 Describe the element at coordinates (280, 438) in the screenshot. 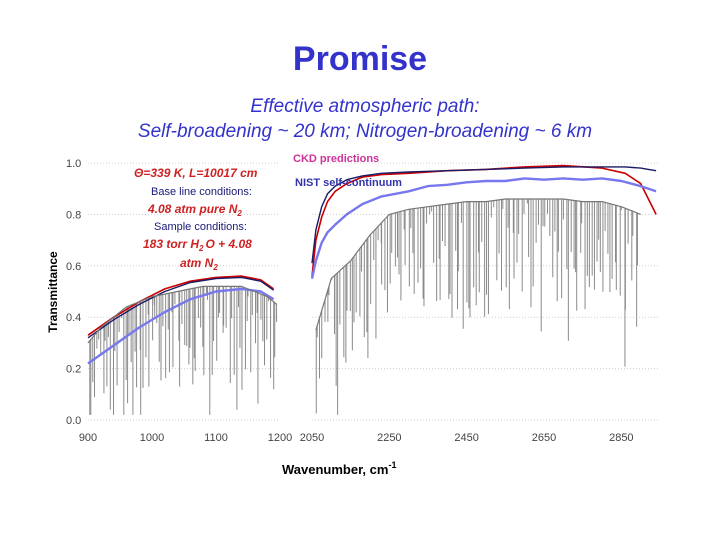

I see `x-tick-label: 1200` at that location.